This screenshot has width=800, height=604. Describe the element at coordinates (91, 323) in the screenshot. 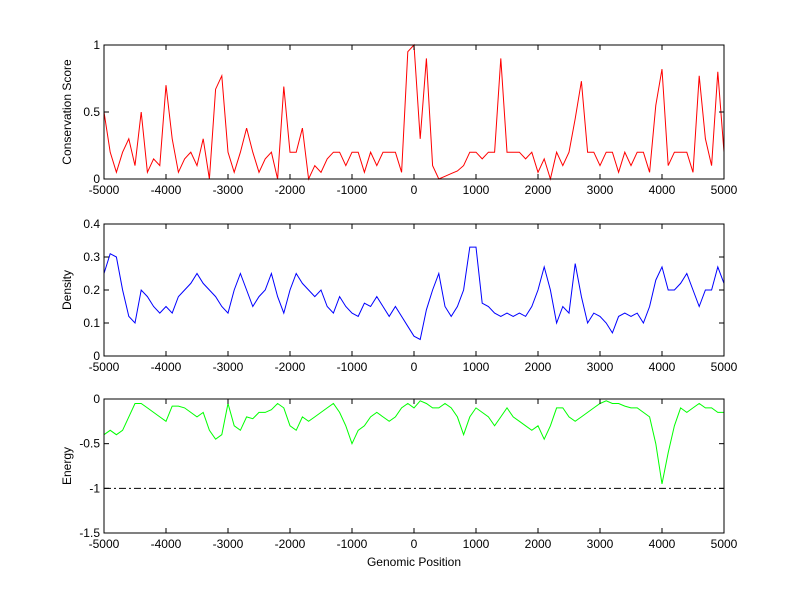

I see `y-tick-label: 0.1` at that location.